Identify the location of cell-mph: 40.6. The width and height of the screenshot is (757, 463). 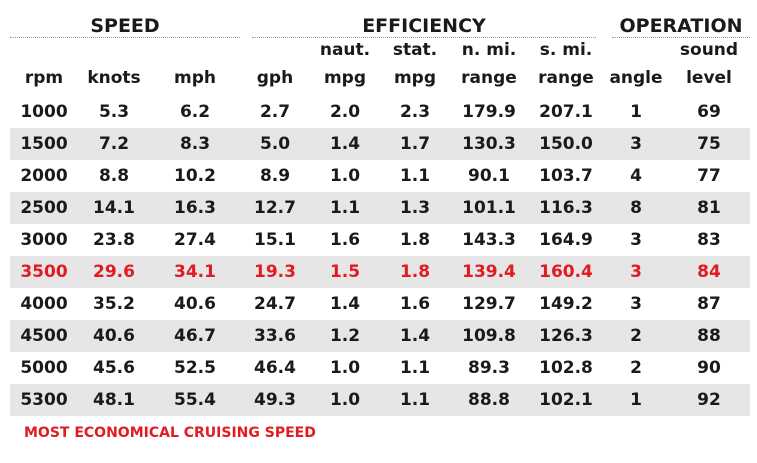
(195, 304).